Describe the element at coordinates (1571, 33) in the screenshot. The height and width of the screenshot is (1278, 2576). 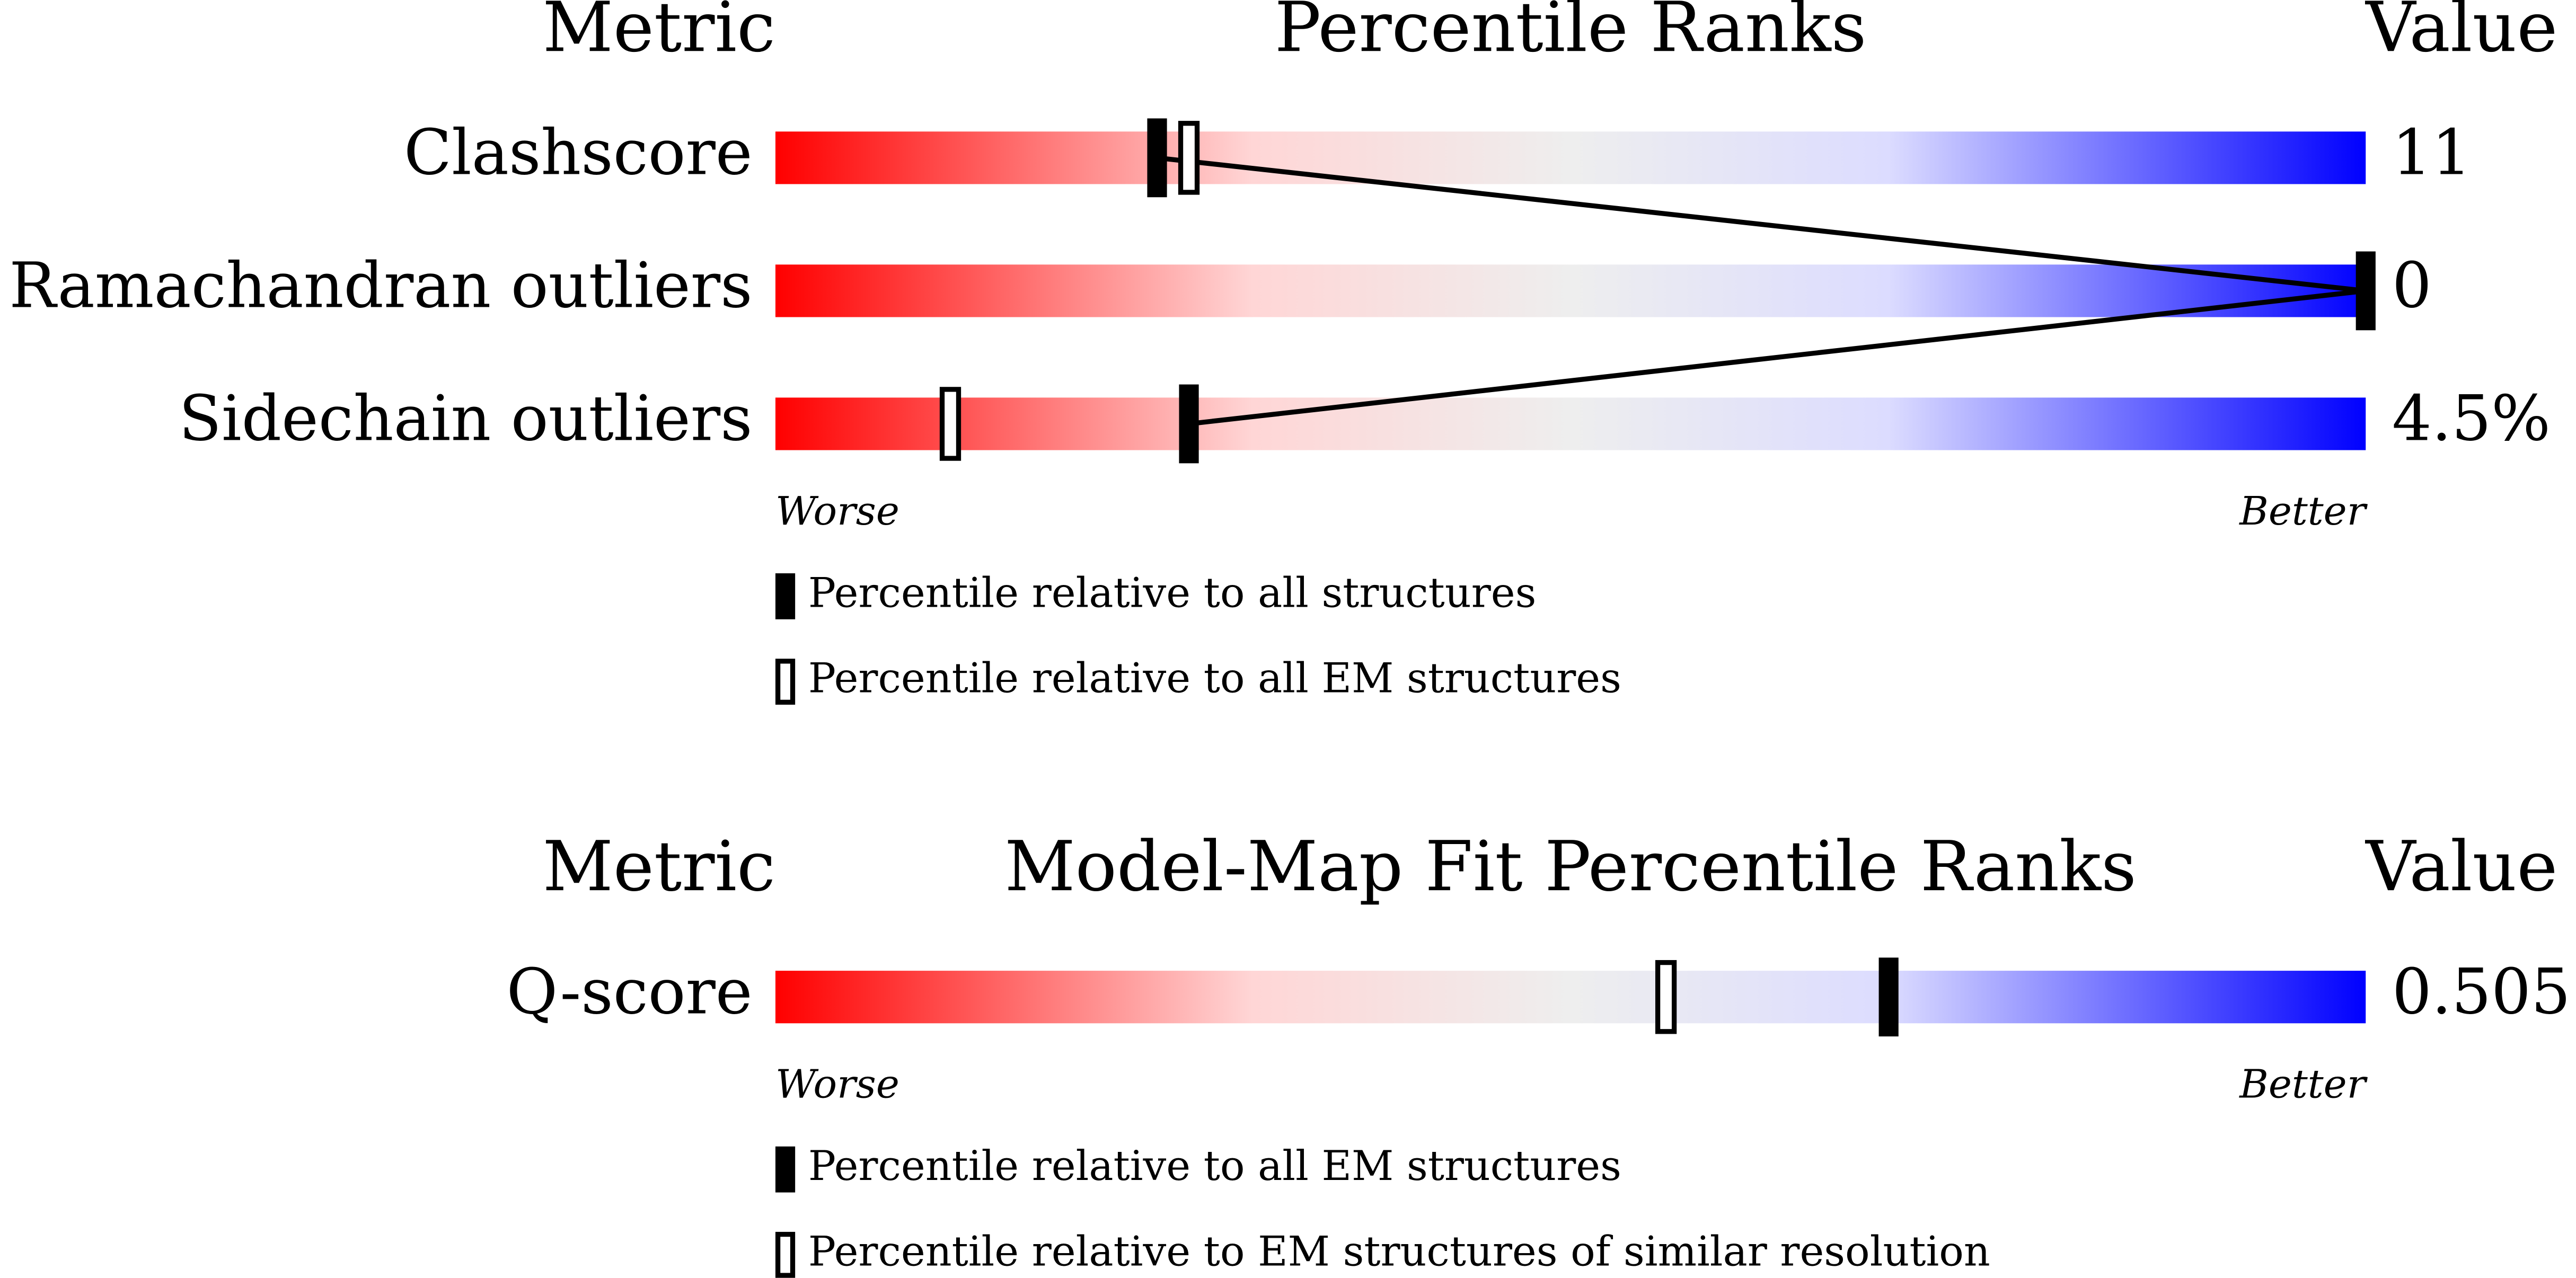
I see `chart-title: Percentile Ranks` at that location.